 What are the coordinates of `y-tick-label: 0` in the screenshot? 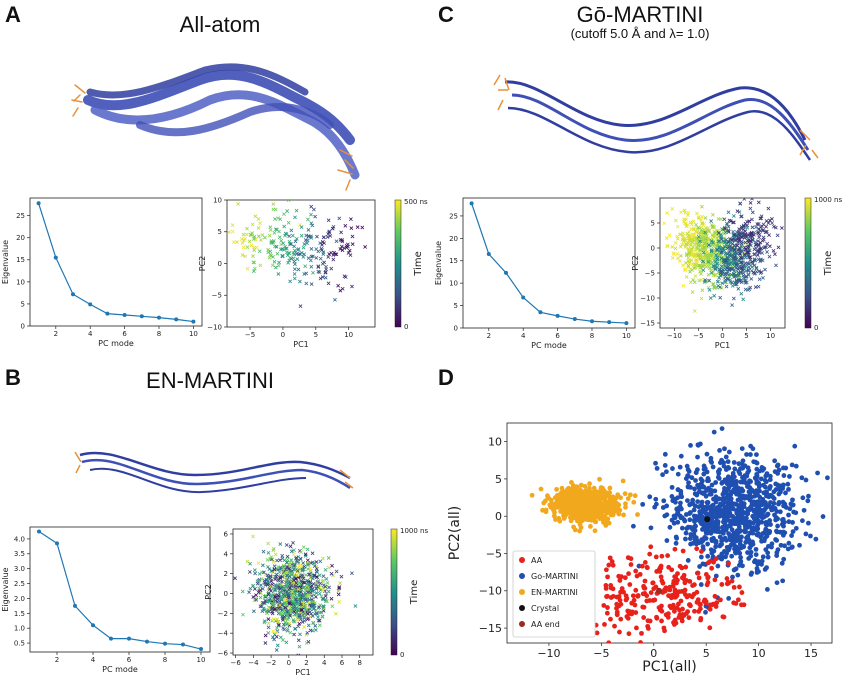 It's located at (498, 516).